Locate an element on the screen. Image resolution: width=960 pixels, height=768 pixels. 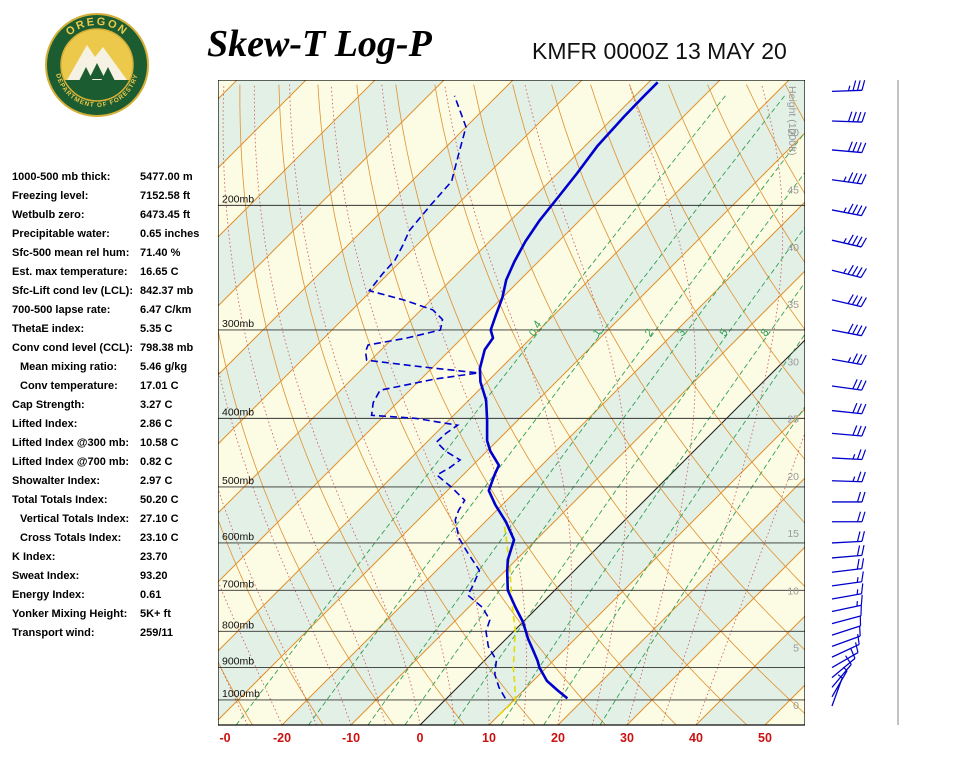
index-row: Cross Totals Index: 23.10 C is located at coordinates (113, 537).